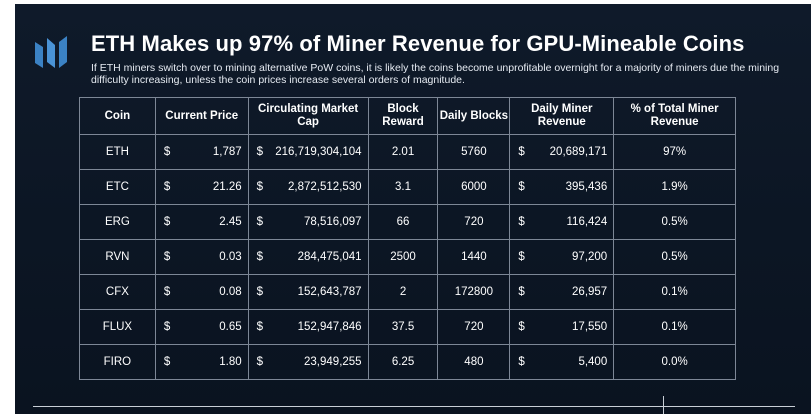 This screenshot has height=414, width=811. Describe the element at coordinates (403, 257) in the screenshot. I see `cell-block-reward: 2500` at that location.